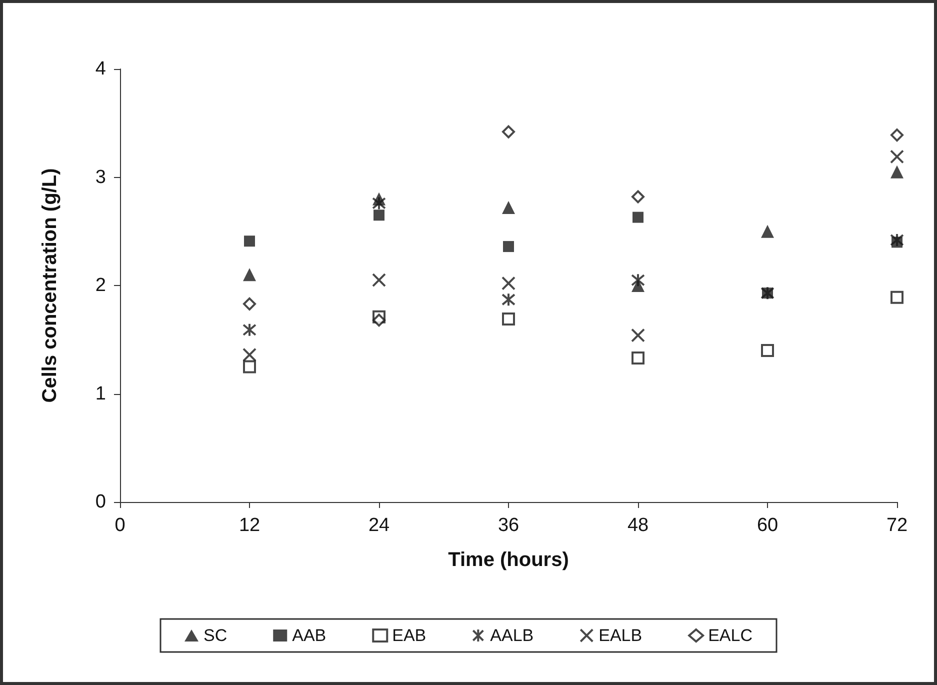  I want to click on x-tick-label: 72, so click(897, 525).